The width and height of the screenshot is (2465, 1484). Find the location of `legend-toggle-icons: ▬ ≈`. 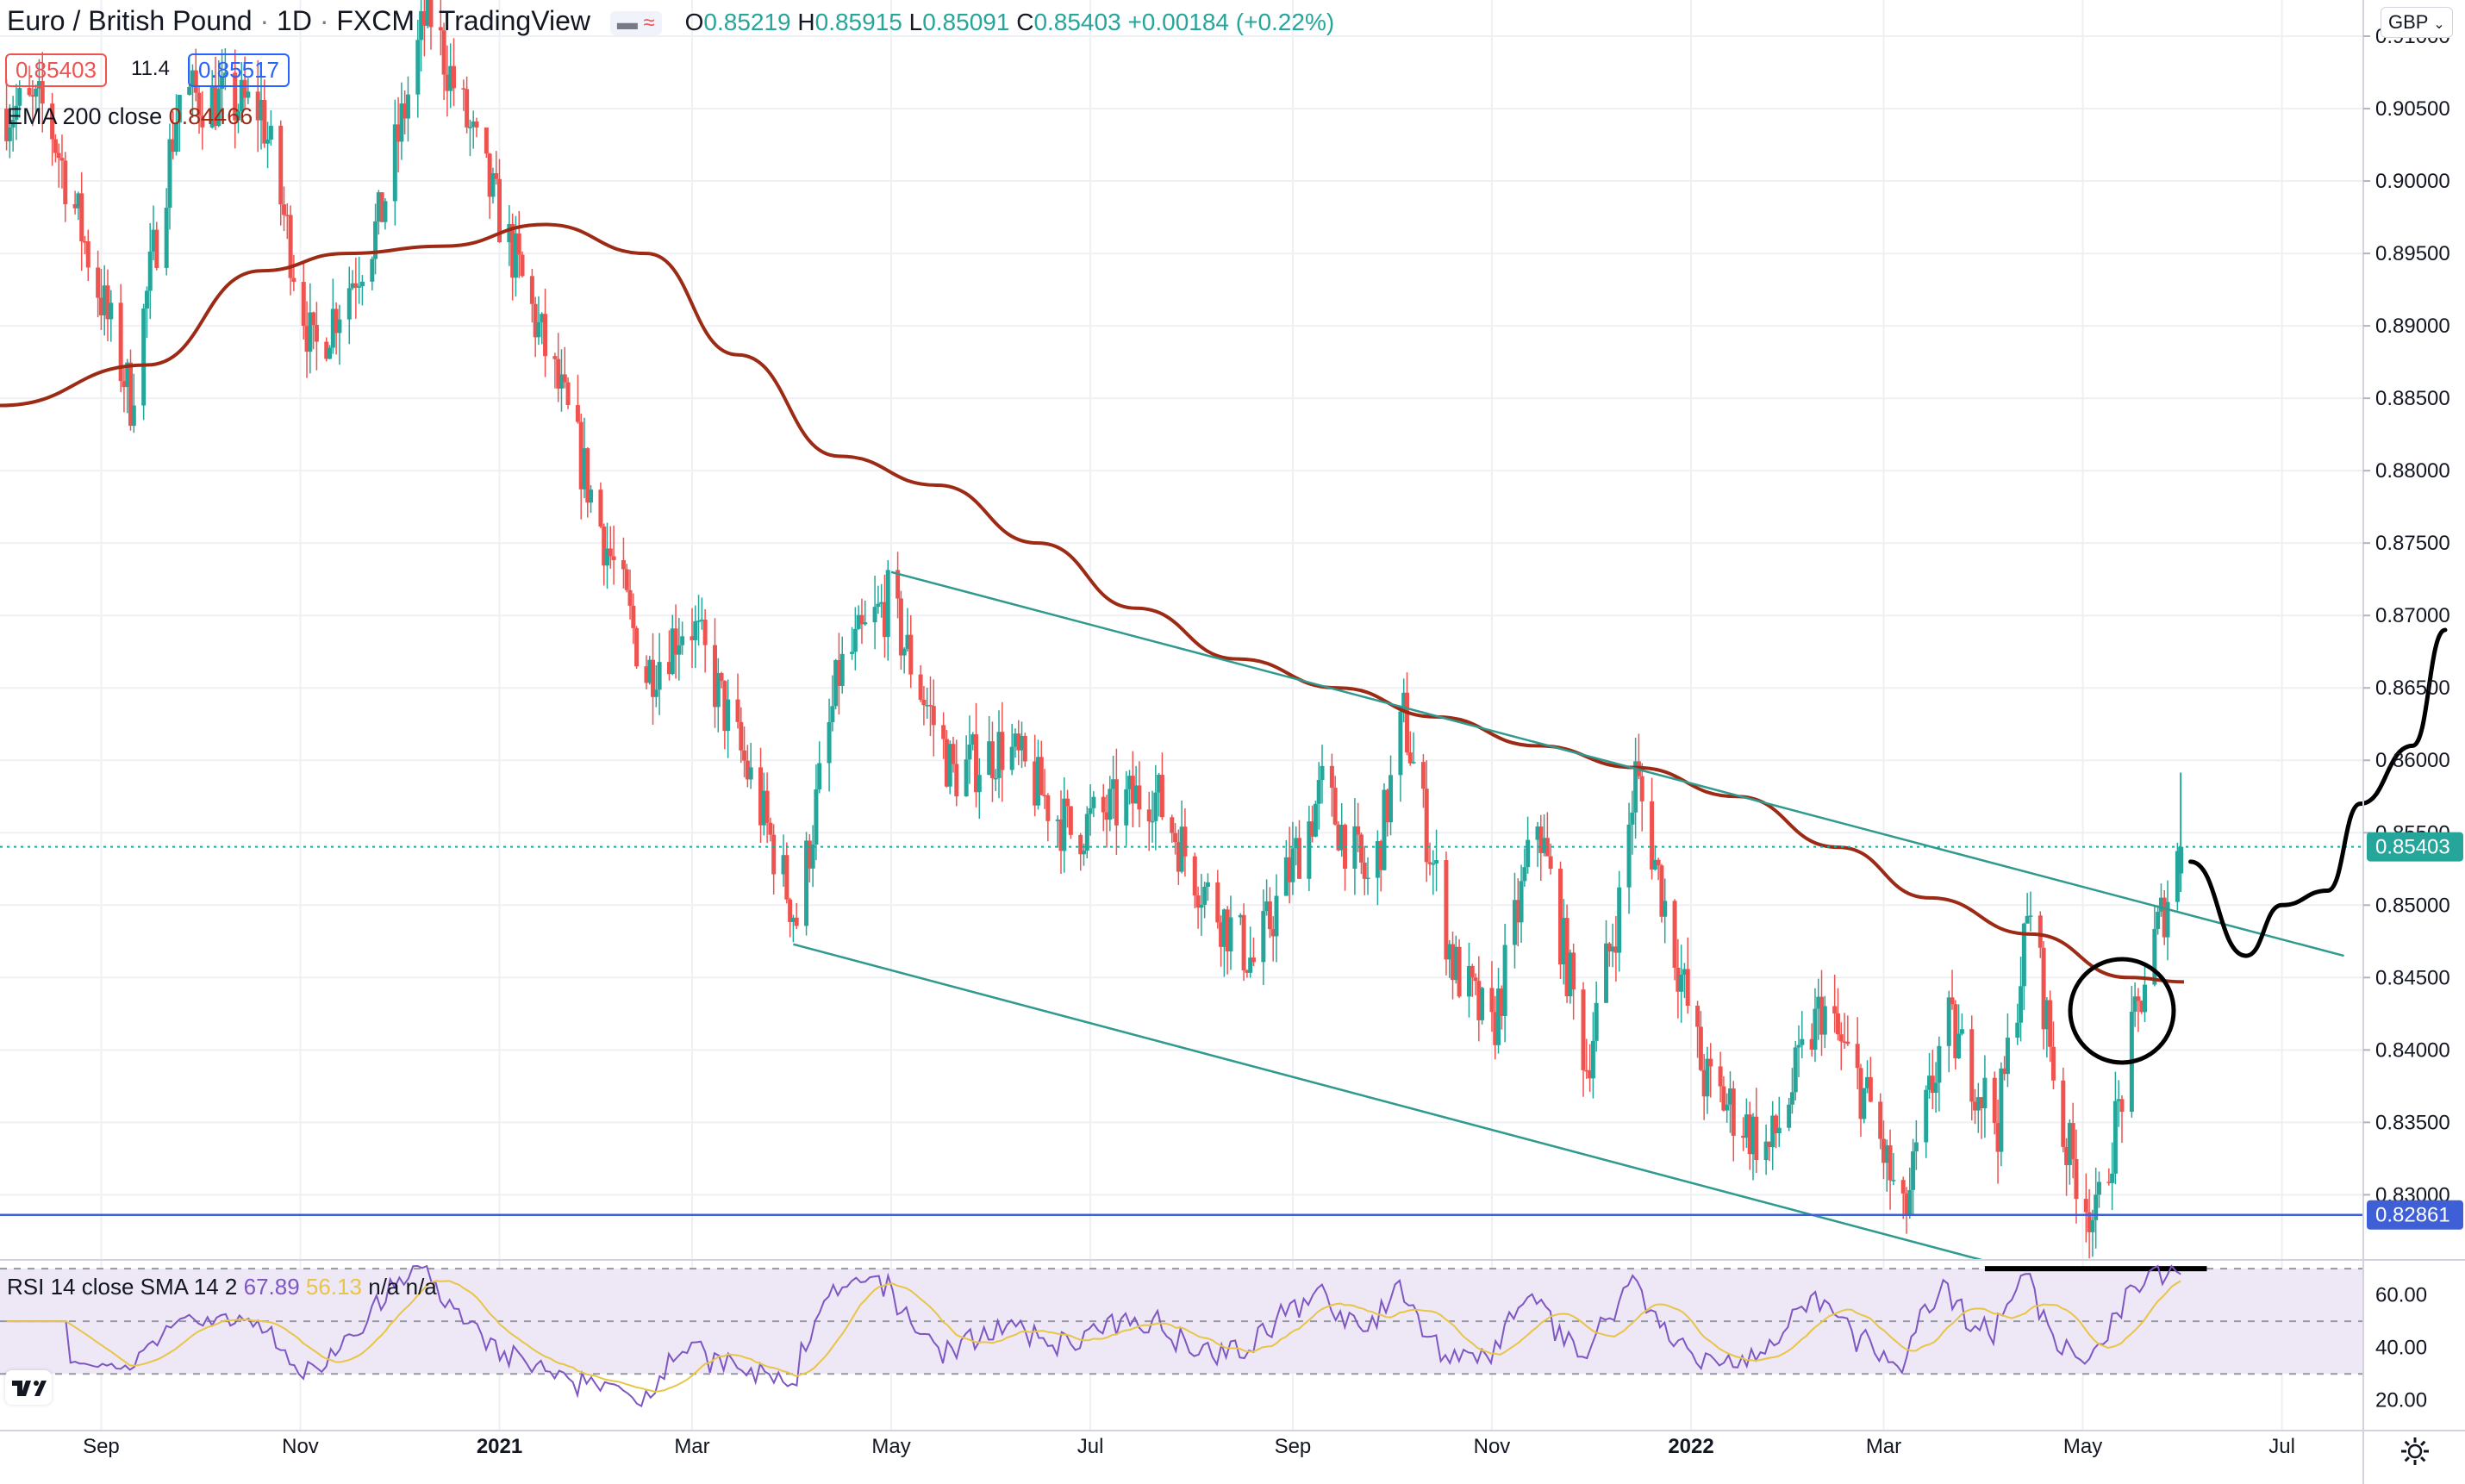

legend-toggle-icons: ▬ ≈ is located at coordinates (635, 23).